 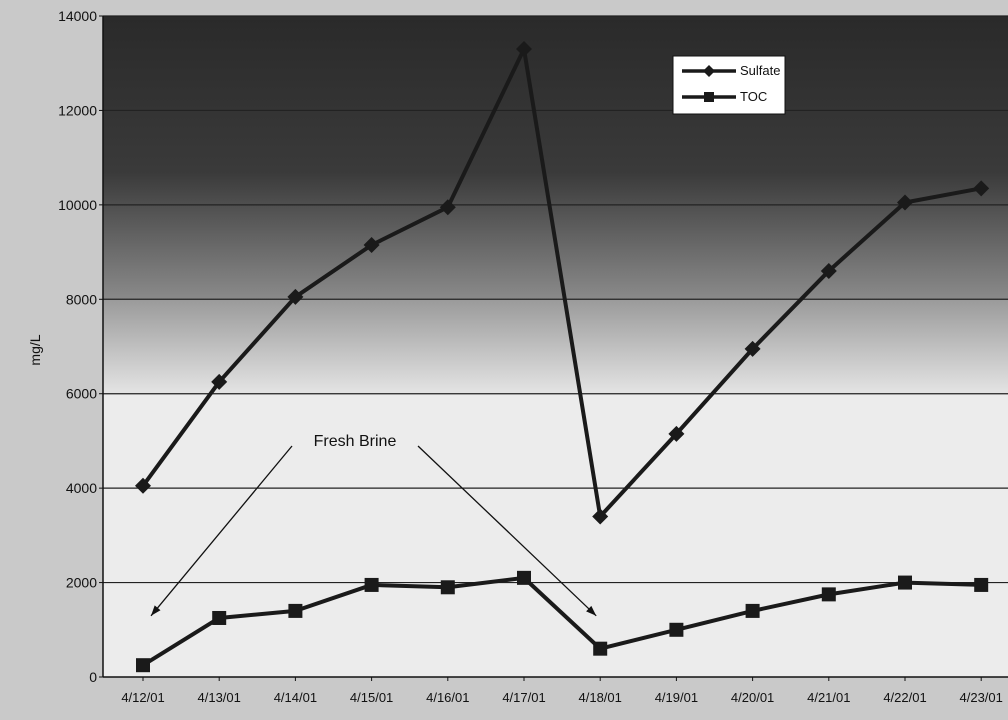 I want to click on x-tick-label: 4/22/01, so click(x=904, y=697).